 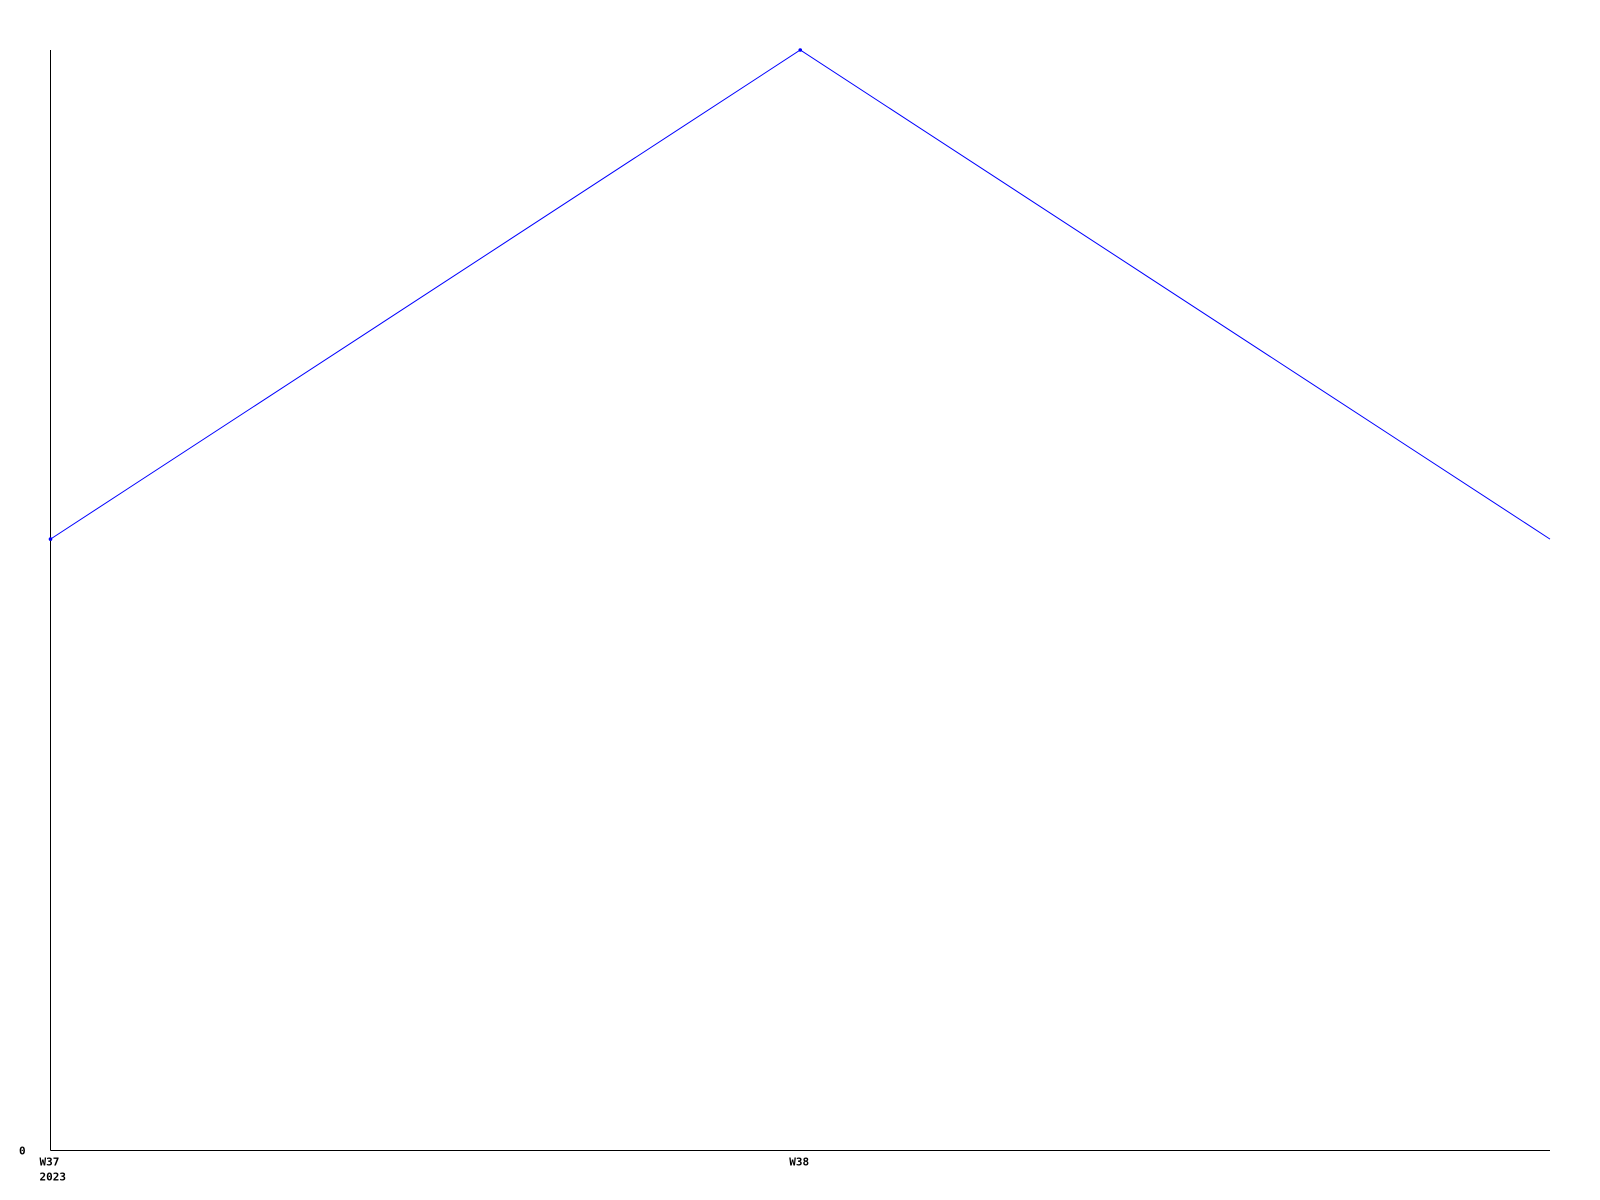 I want to click on x-tick-label-w37: W37, so click(x=50, y=1162).